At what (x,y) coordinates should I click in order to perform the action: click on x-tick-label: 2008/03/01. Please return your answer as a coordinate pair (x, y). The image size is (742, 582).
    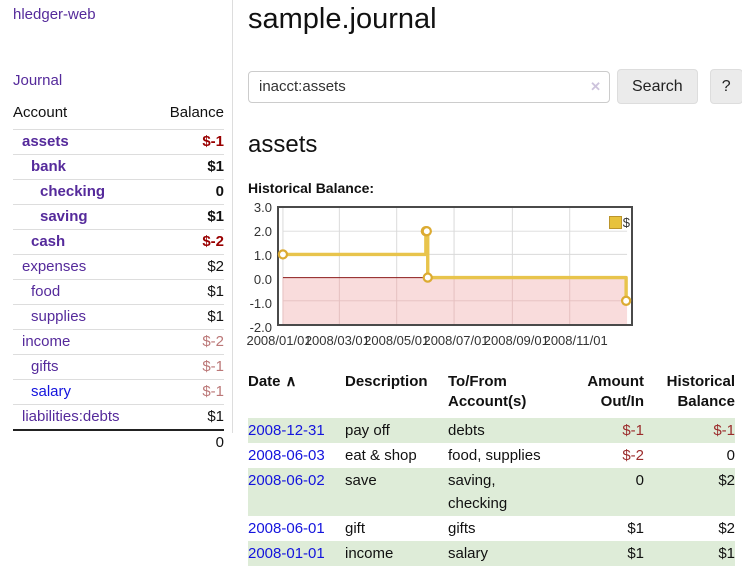
    Looking at the image, I should click on (337, 340).